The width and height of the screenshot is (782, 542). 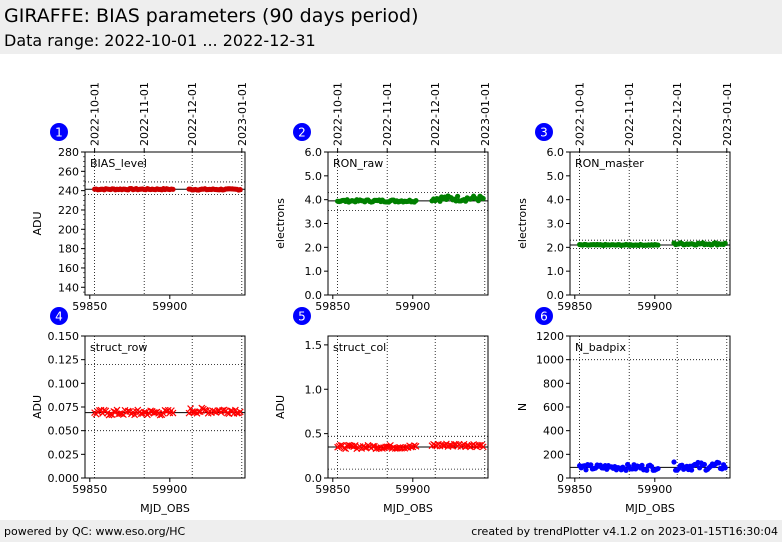 What do you see at coordinates (314, 434) in the screenshot?
I see `y-tick-label: 0.5` at bounding box center [314, 434].